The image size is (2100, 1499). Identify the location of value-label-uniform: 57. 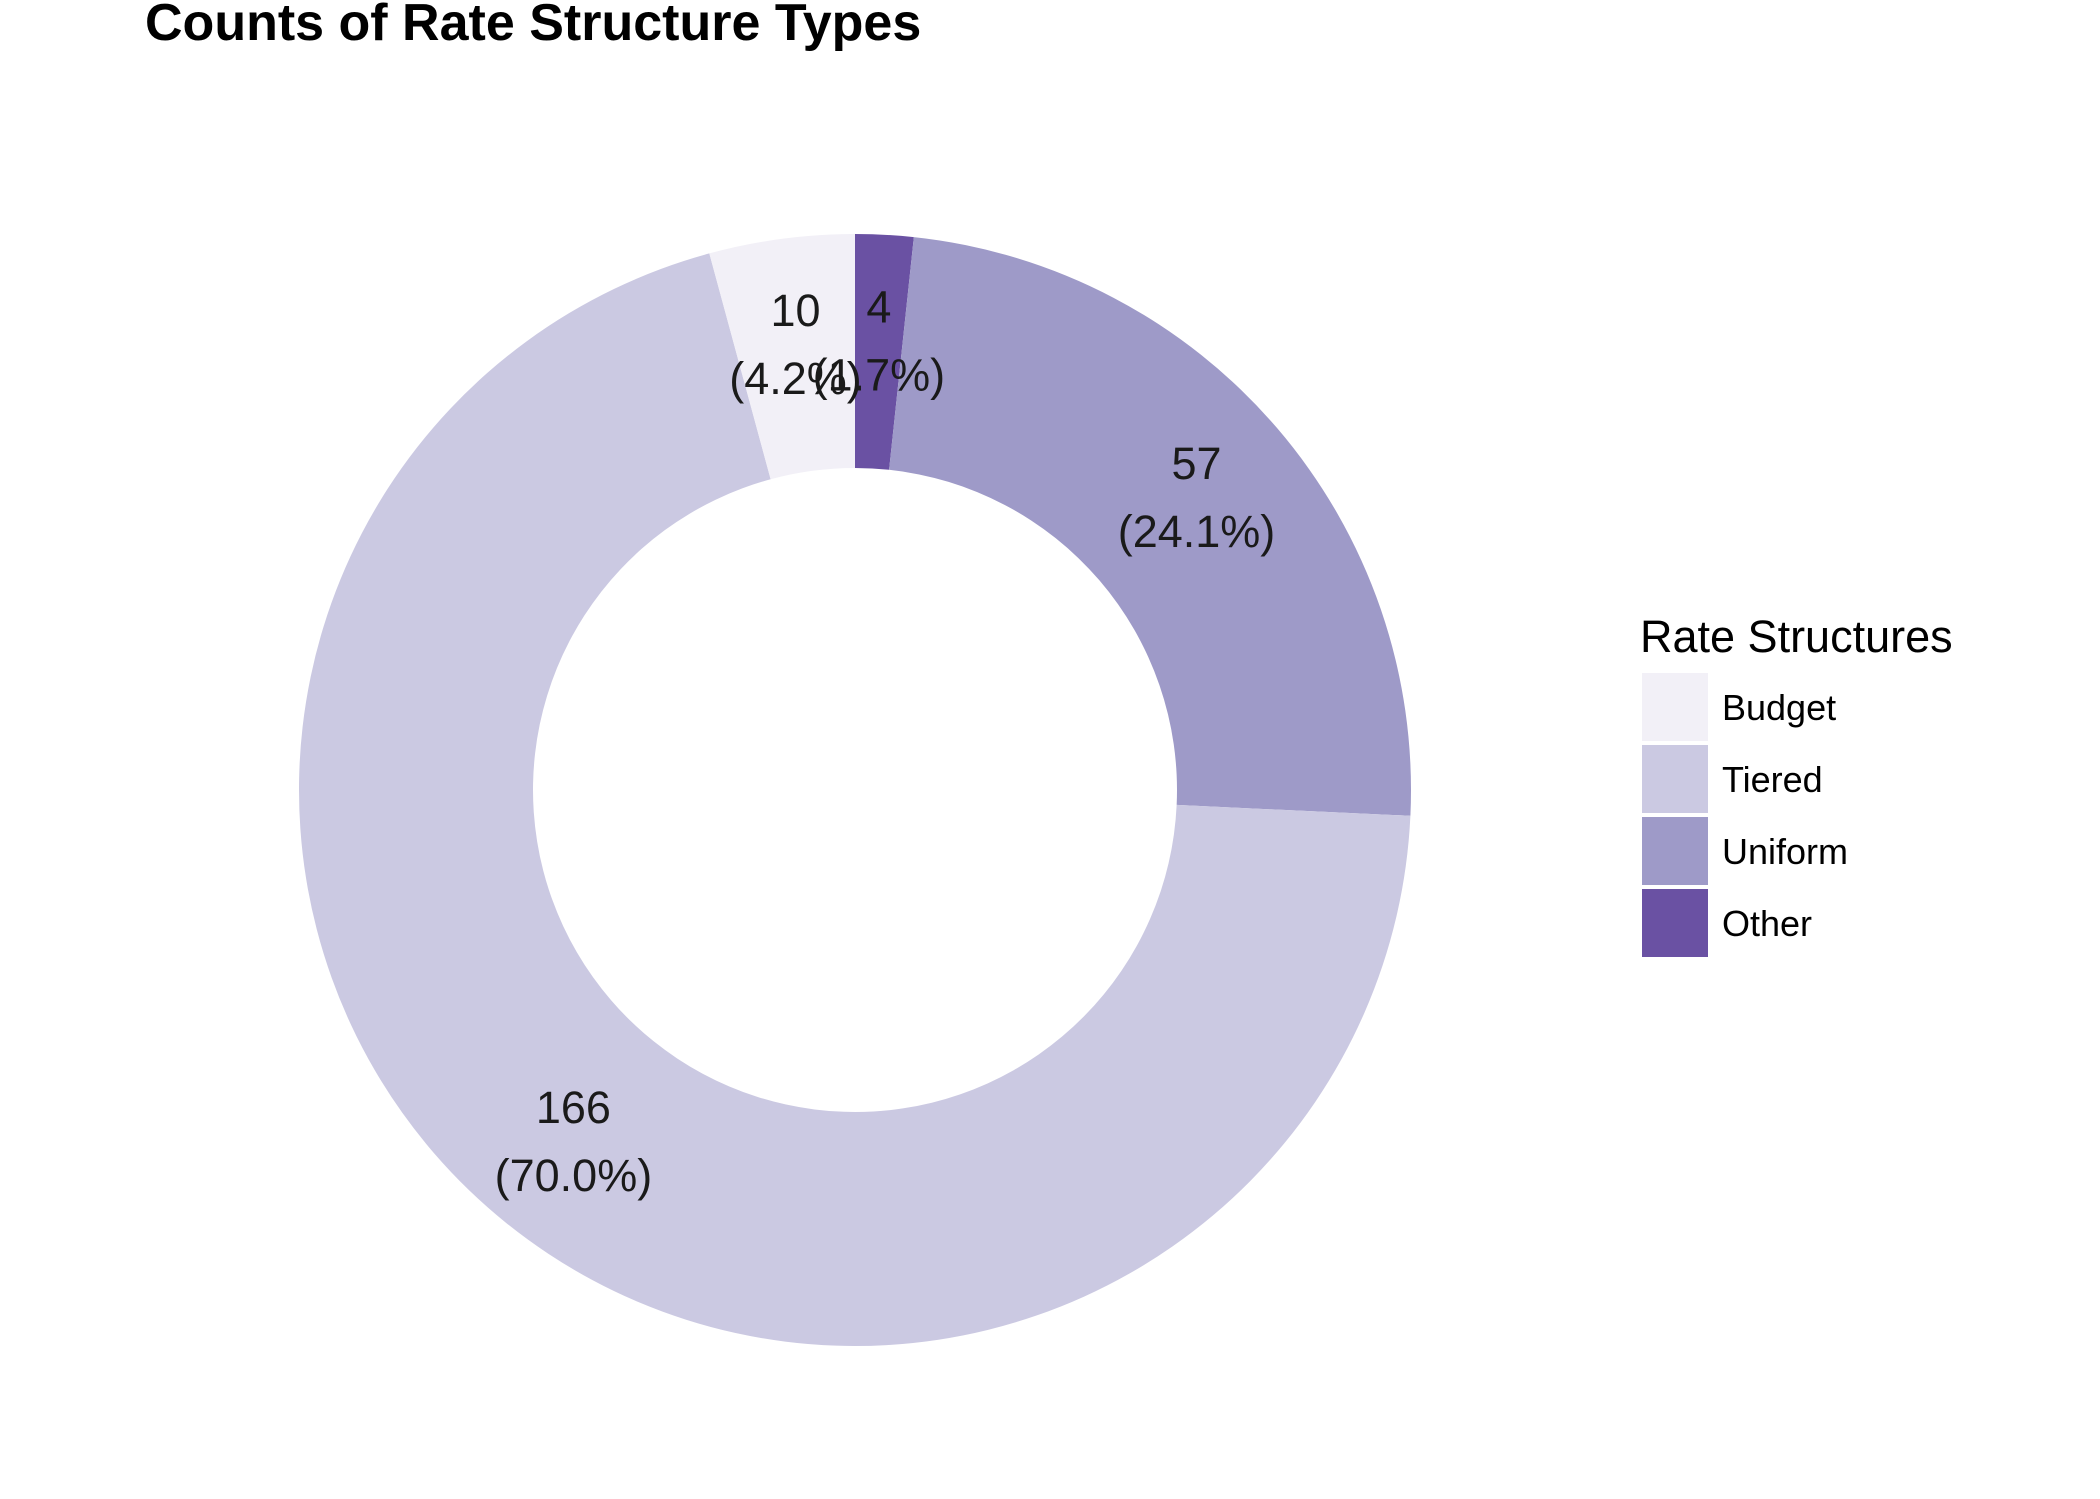
(1196, 463).